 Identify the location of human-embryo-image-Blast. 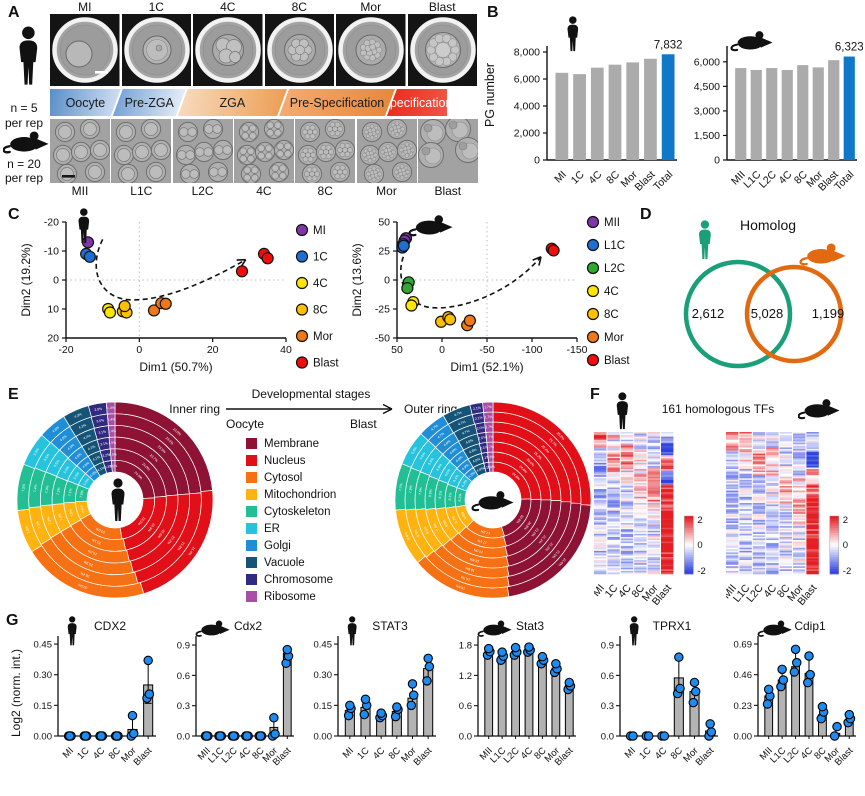
(442, 50).